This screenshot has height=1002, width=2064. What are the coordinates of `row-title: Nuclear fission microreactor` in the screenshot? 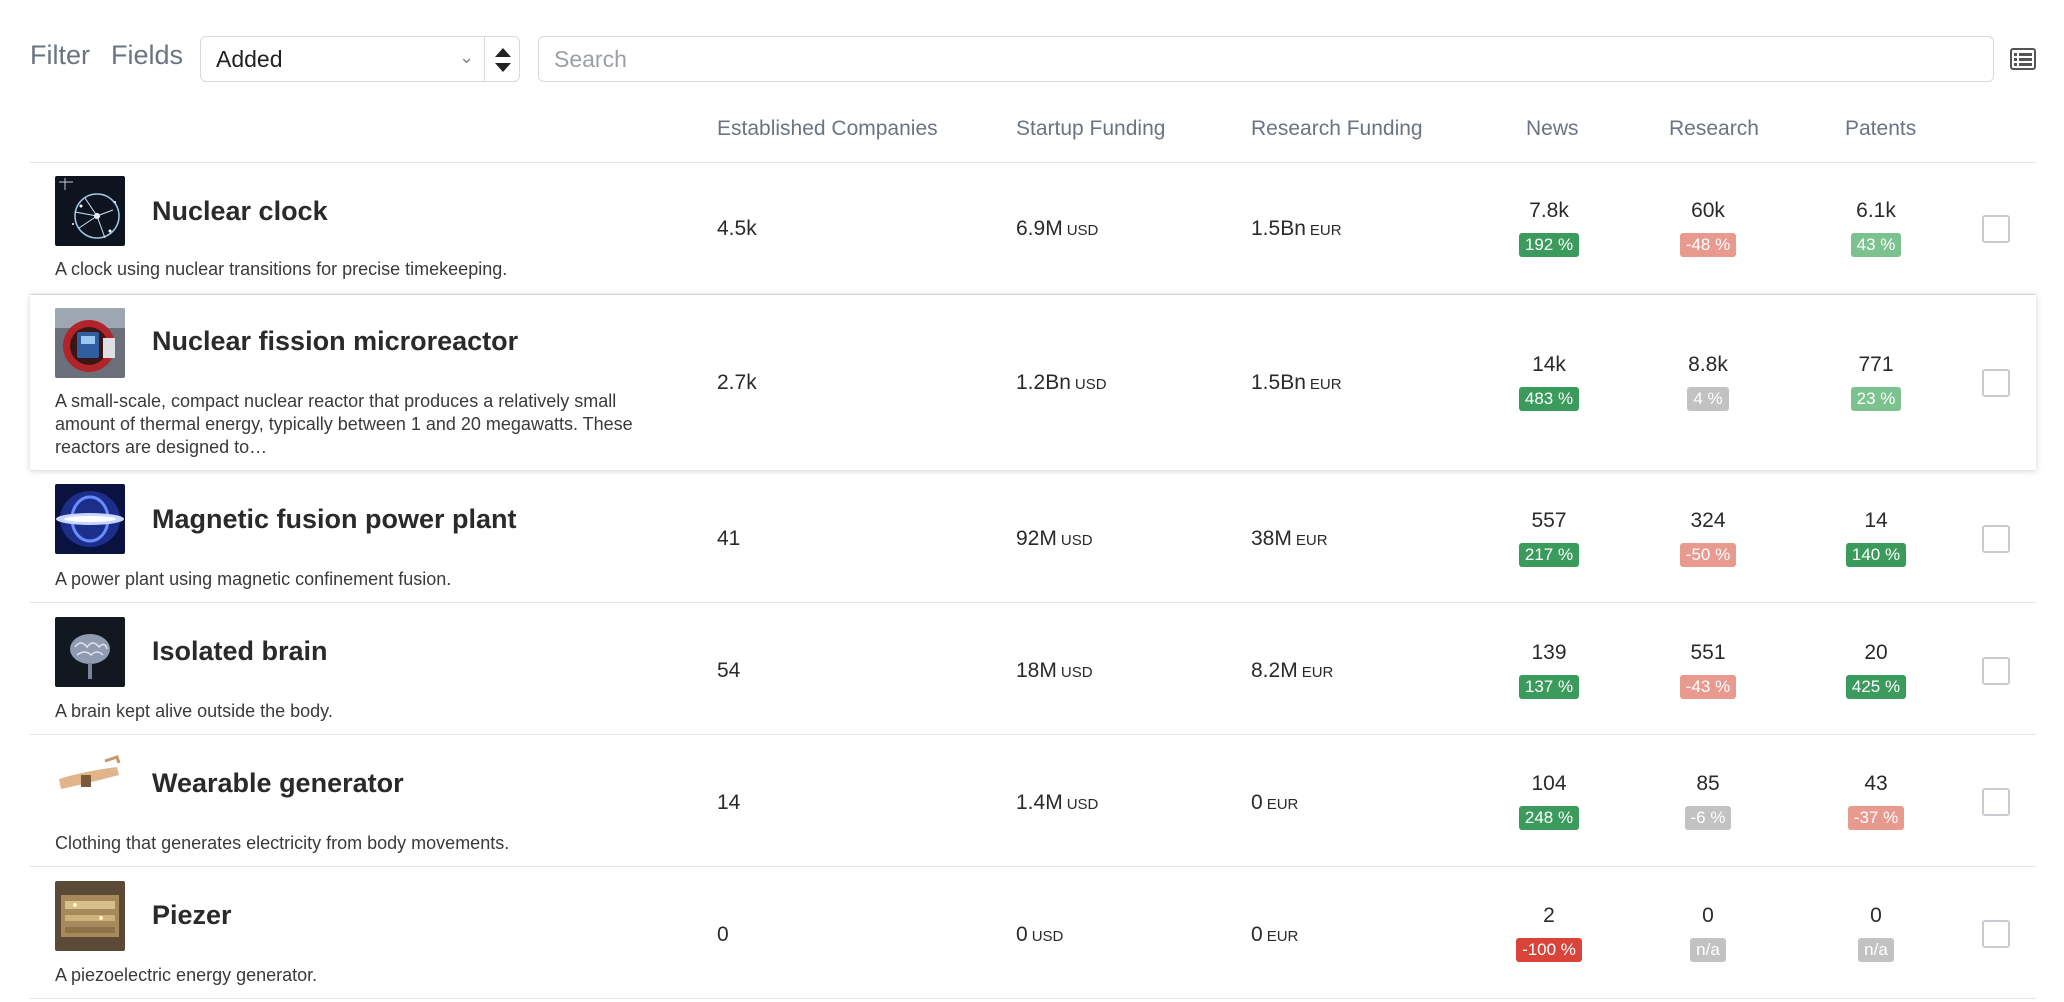 It's located at (335, 341).